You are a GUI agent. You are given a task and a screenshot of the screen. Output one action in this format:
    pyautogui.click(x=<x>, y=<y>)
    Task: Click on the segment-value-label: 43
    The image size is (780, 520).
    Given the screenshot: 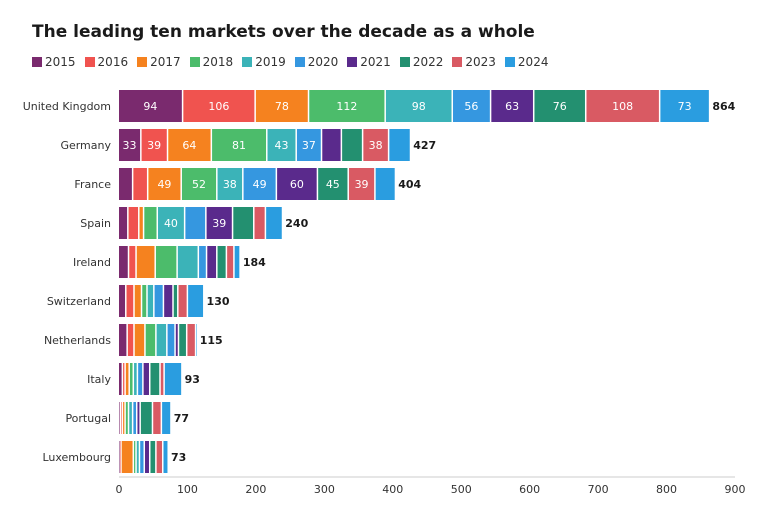 What is the action you would take?
    pyautogui.click(x=281, y=145)
    